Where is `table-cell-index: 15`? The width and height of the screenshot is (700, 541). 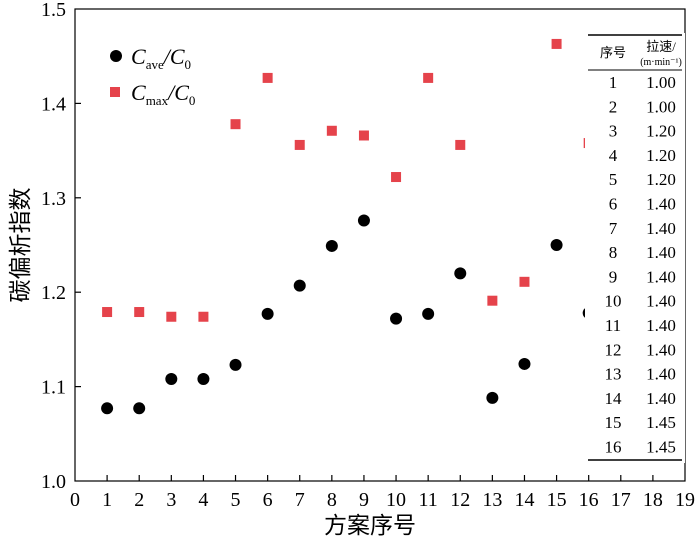
table-cell-index: 15 is located at coordinates (613, 422).